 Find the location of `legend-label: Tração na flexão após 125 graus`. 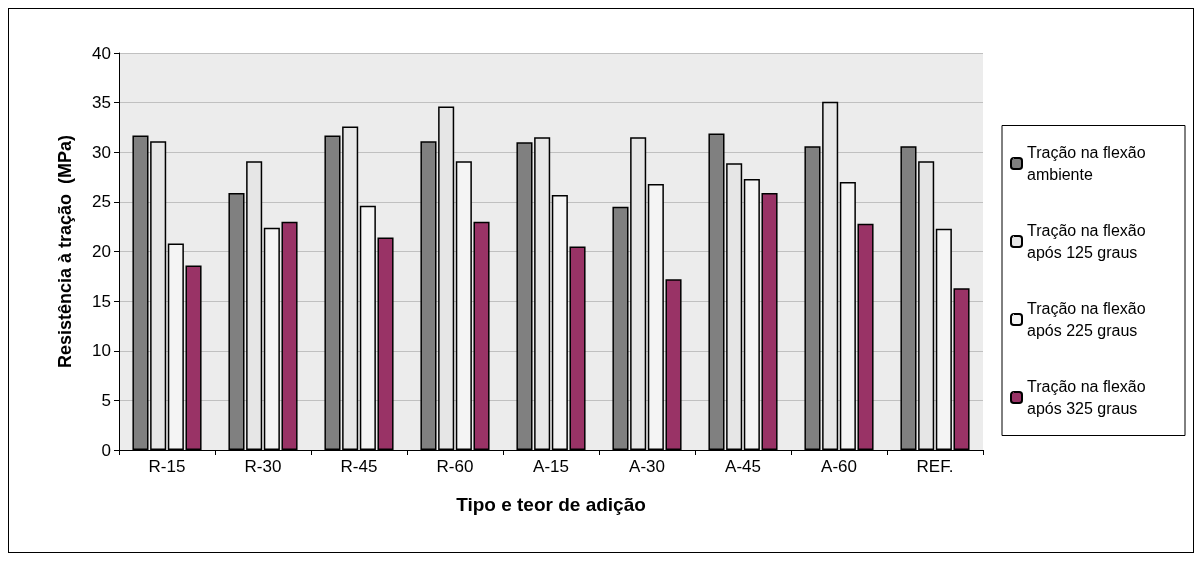

legend-label: Tração na flexão após 125 graus is located at coordinates (1089, 241).